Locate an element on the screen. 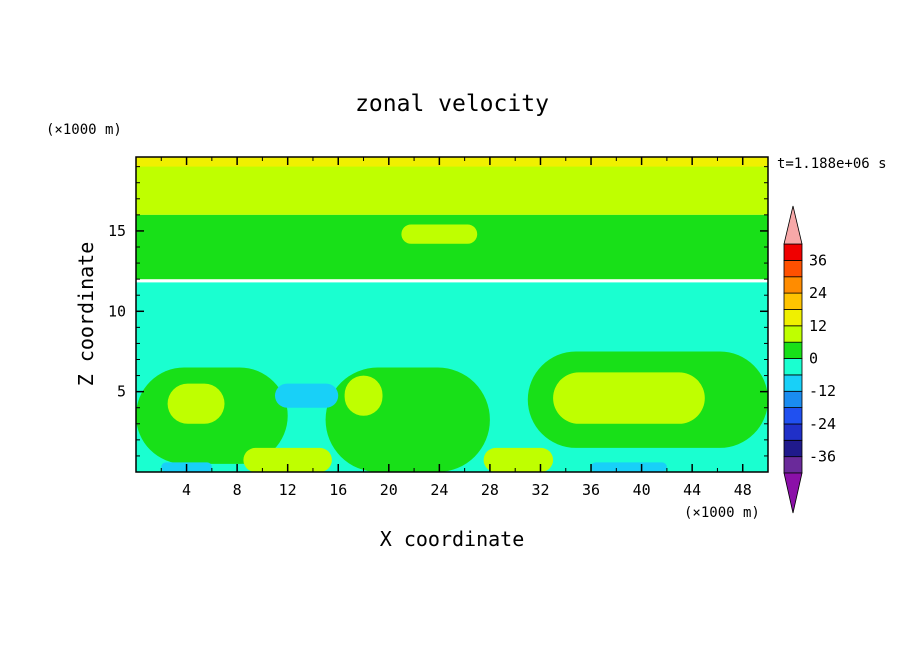 The image size is (904, 654). x-tick-label: 12 is located at coordinates (288, 490).